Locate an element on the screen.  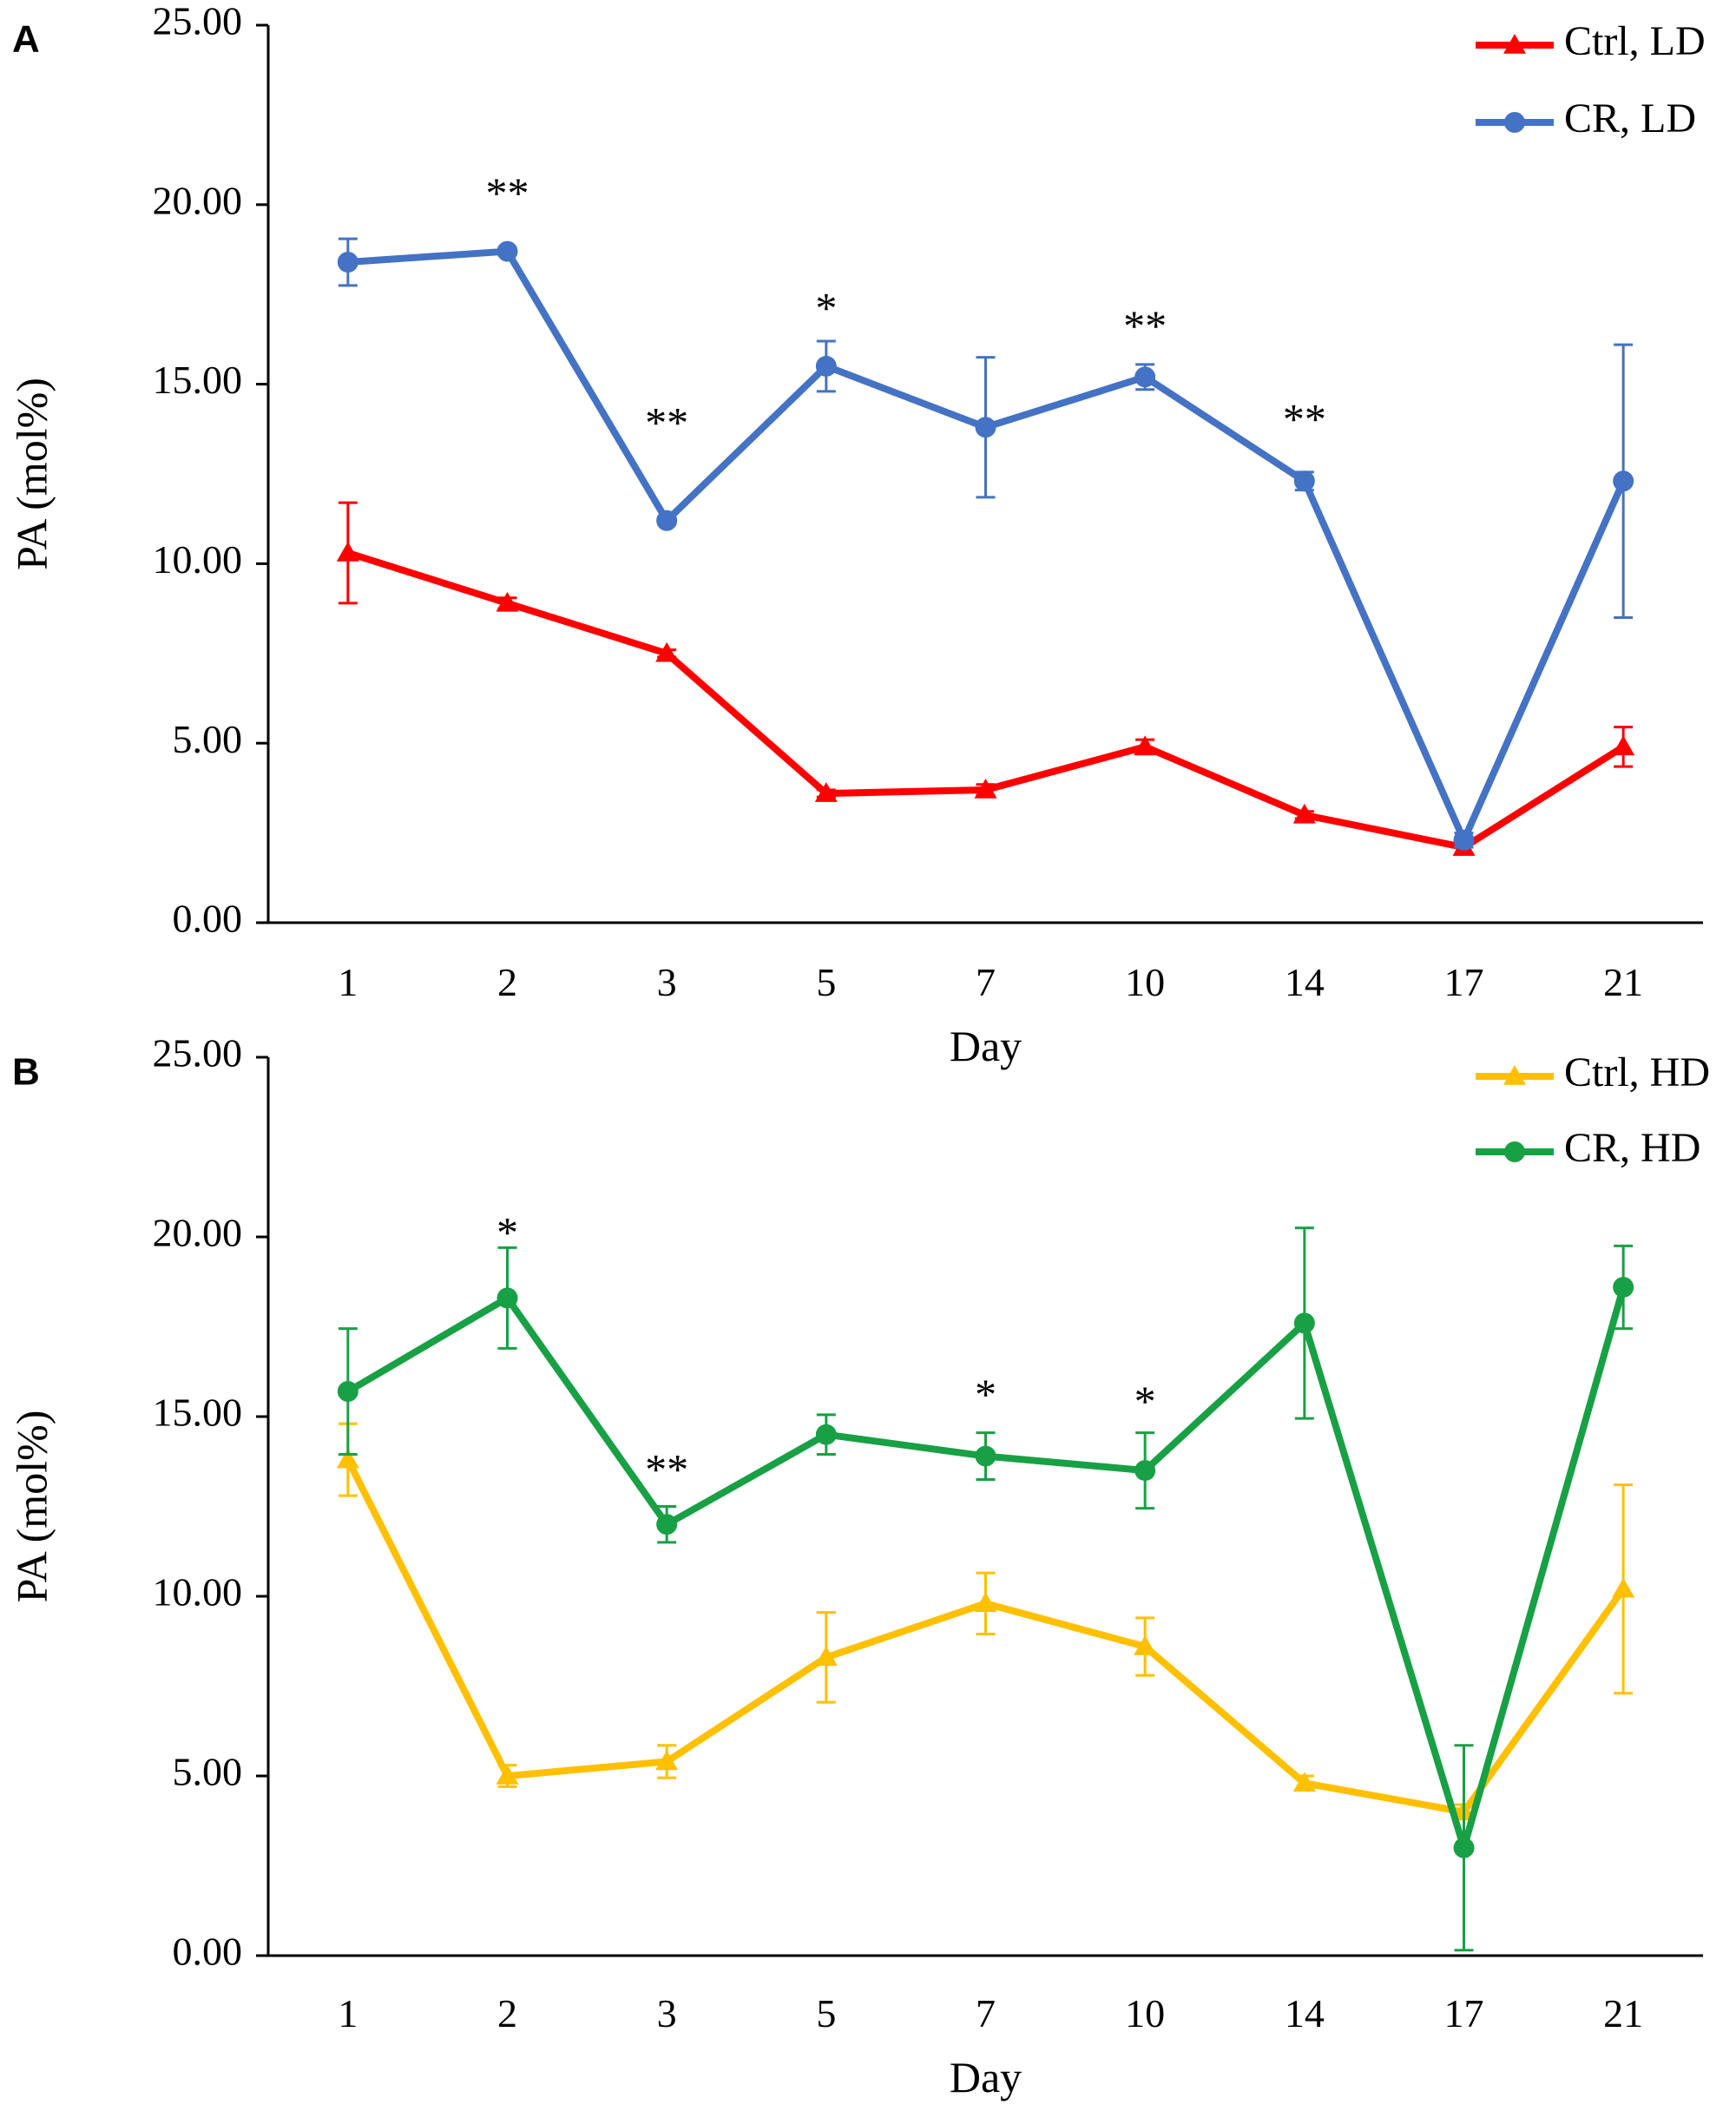
panel-a-label: A is located at coordinates (26, 39).